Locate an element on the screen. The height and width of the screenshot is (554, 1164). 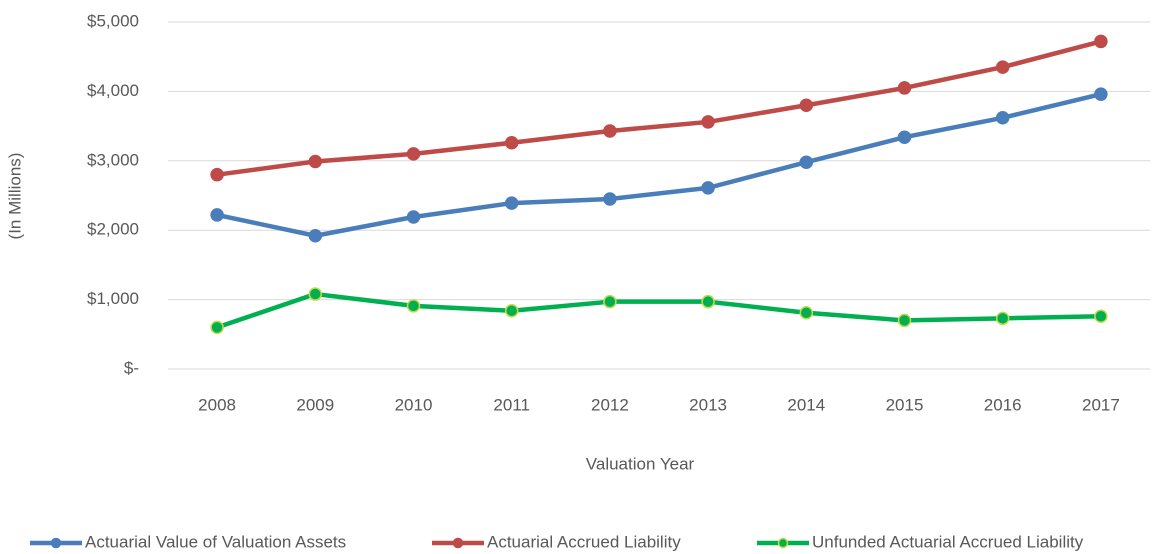
x-tick-label: 2011 is located at coordinates (511, 404).